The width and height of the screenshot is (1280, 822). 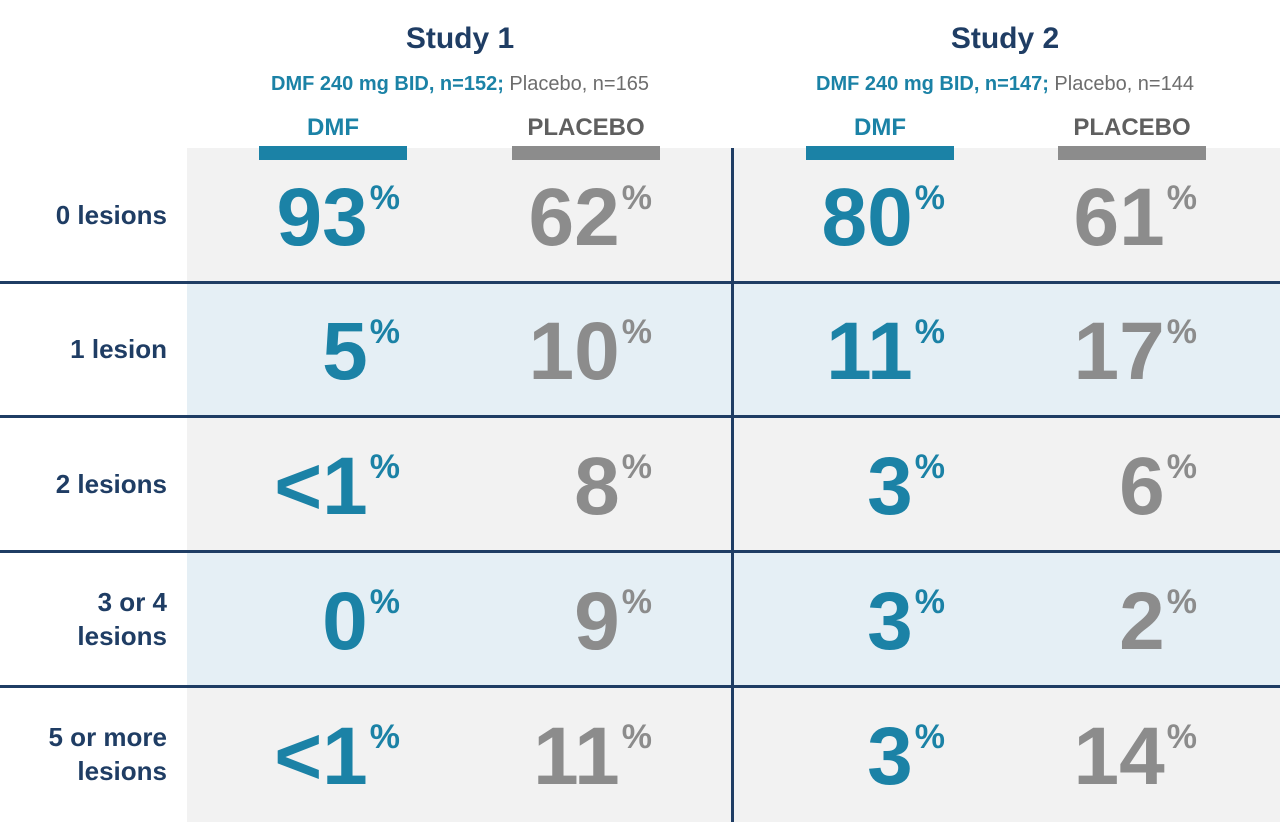 I want to click on cell: 9%, so click(x=613, y=621).